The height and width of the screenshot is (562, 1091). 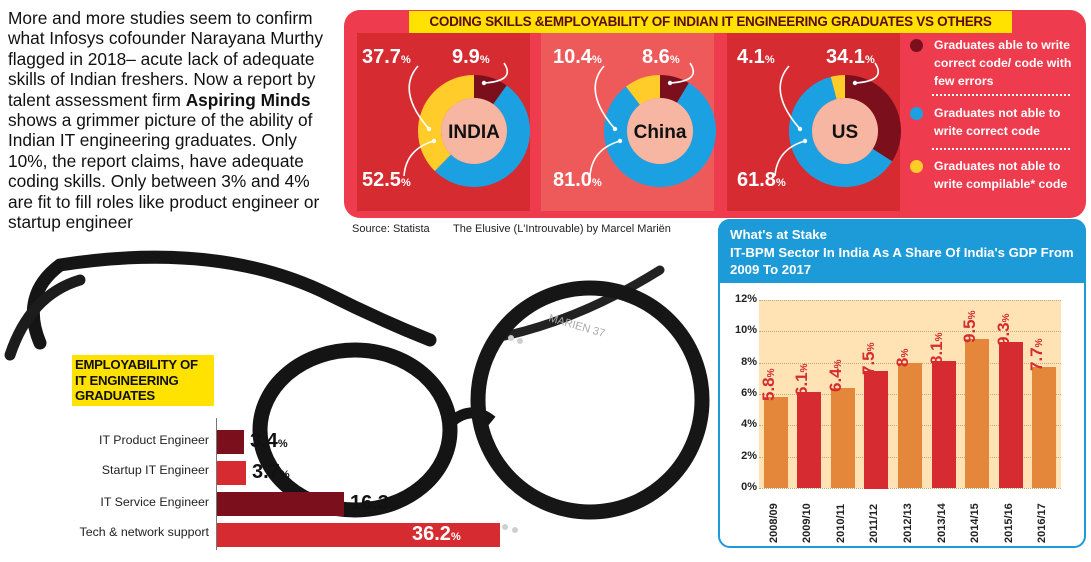 I want to click on china-darkred-label: 8.6%, so click(x=661, y=57).